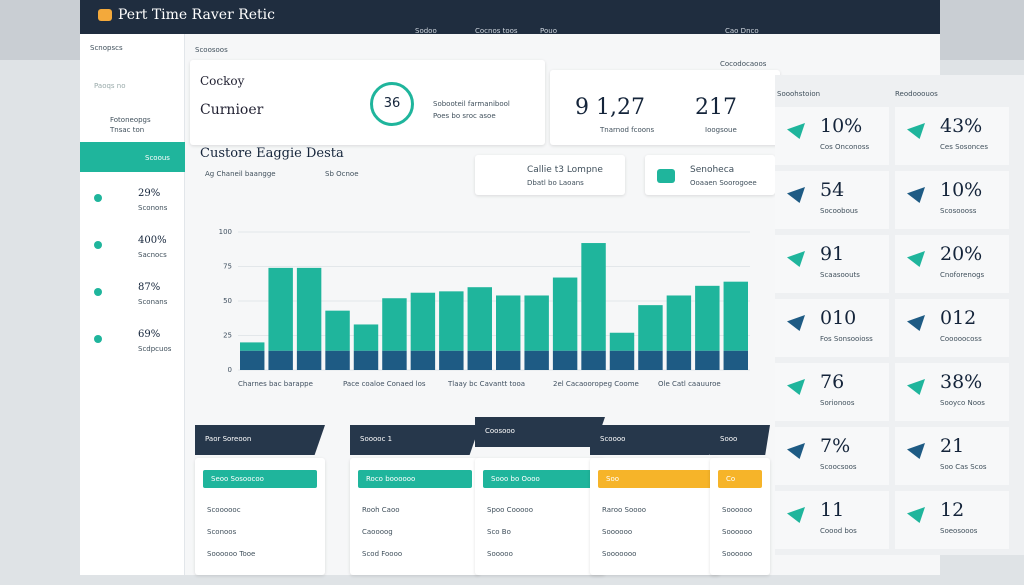 The width and height of the screenshot is (1024, 585). I want to click on card-button: Roco boooooo, so click(415, 479).